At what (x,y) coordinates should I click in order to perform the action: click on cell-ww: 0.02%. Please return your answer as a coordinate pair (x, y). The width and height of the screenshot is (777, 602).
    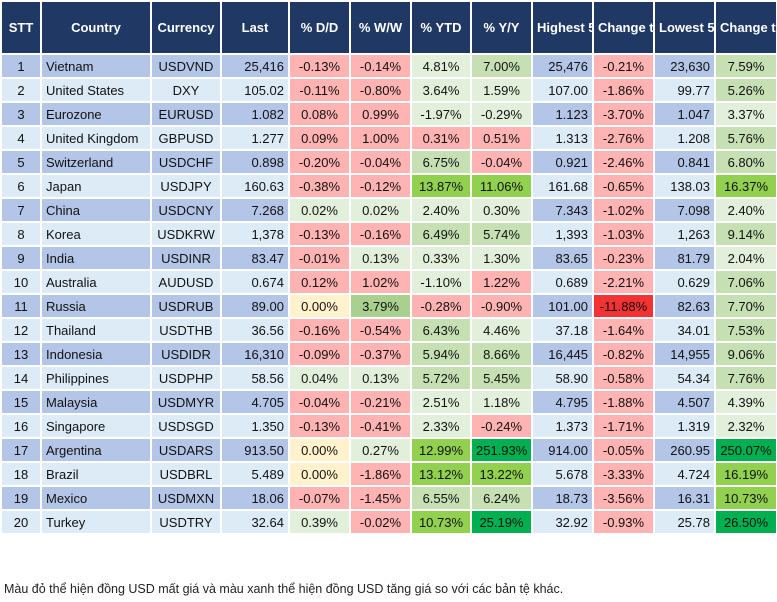
    Looking at the image, I should click on (380, 210).